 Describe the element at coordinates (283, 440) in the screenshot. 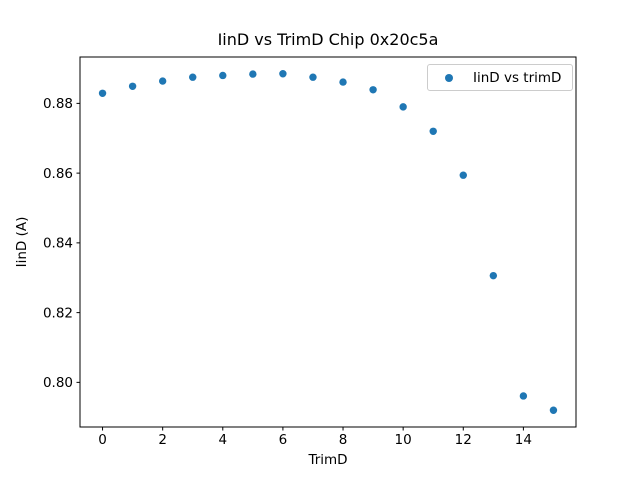

I see `x-tick-label: 6` at that location.